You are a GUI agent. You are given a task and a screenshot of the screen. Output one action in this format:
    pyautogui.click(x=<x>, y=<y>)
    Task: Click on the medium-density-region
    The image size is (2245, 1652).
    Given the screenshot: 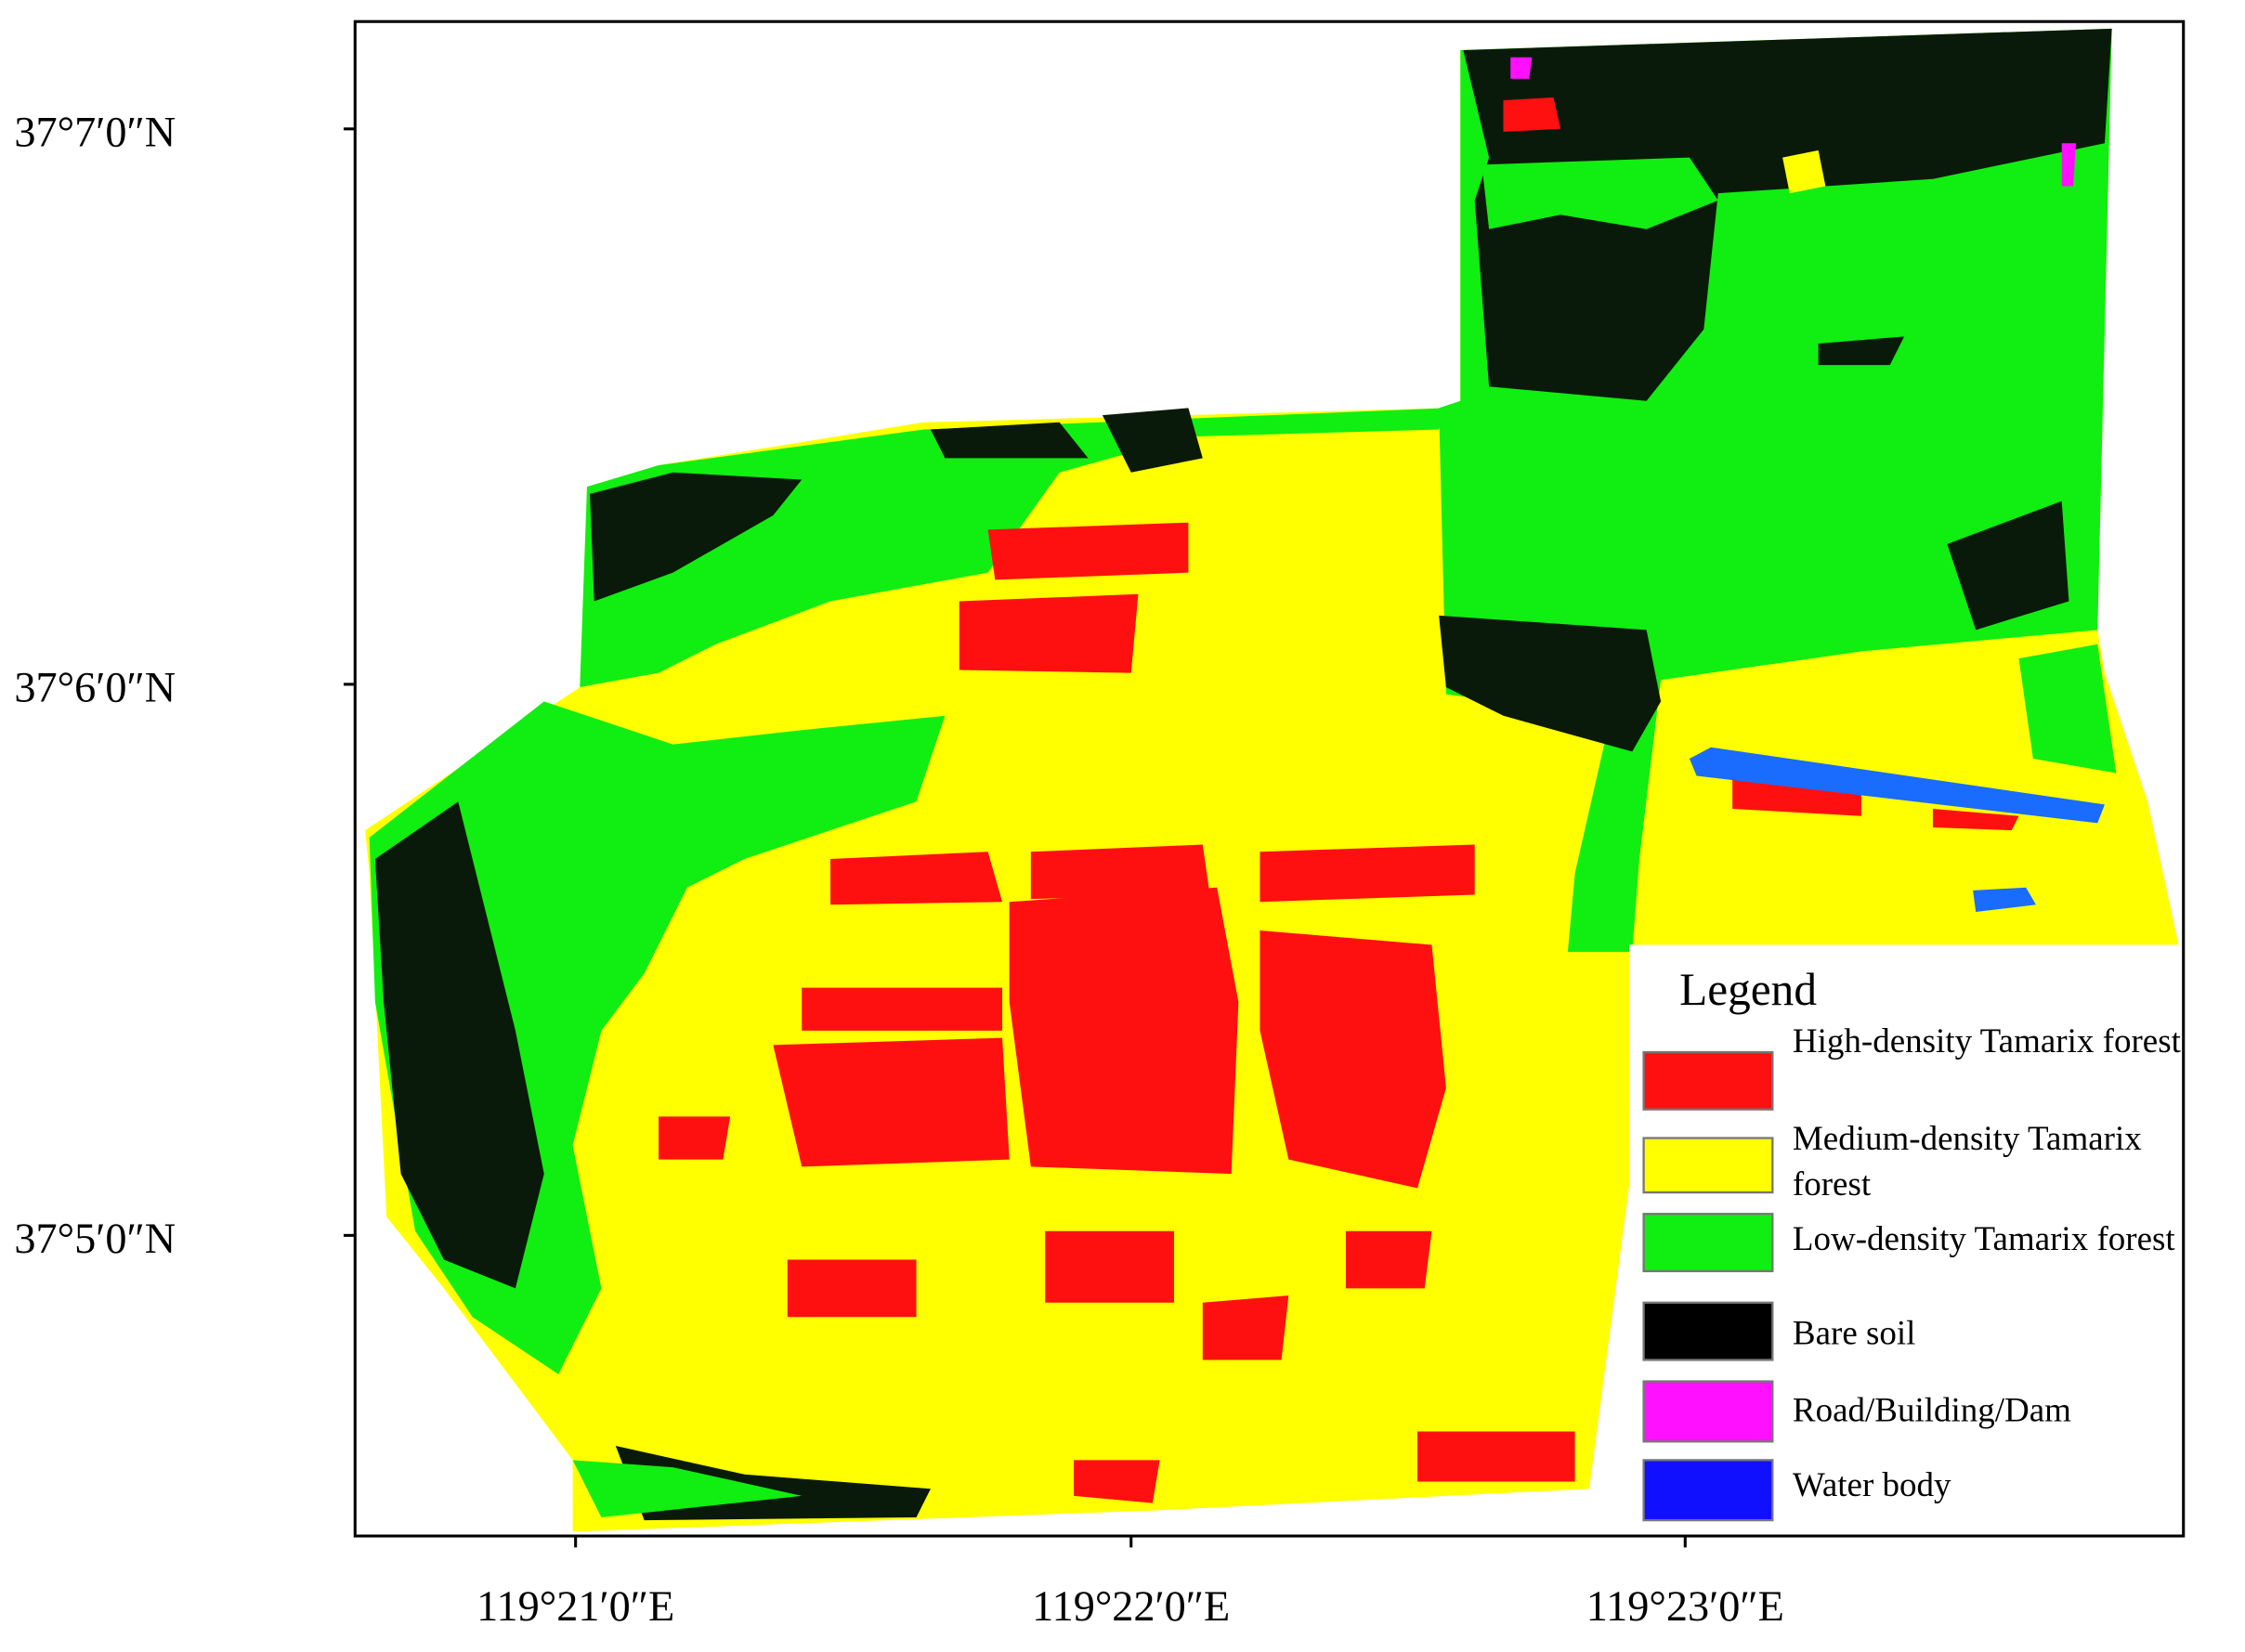 What is the action you would take?
    pyautogui.click(x=1804, y=172)
    